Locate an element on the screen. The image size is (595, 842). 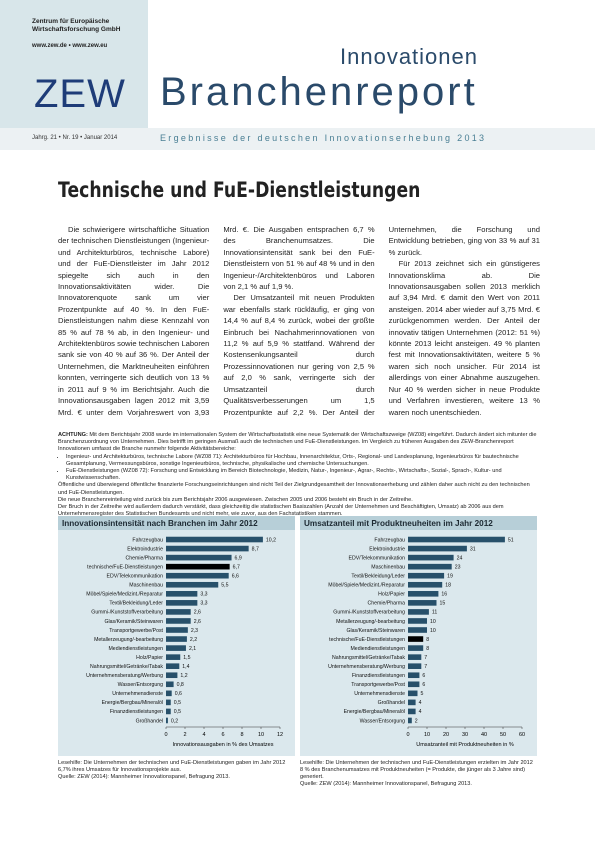
value-label: 4 is located at coordinates (420, 712).